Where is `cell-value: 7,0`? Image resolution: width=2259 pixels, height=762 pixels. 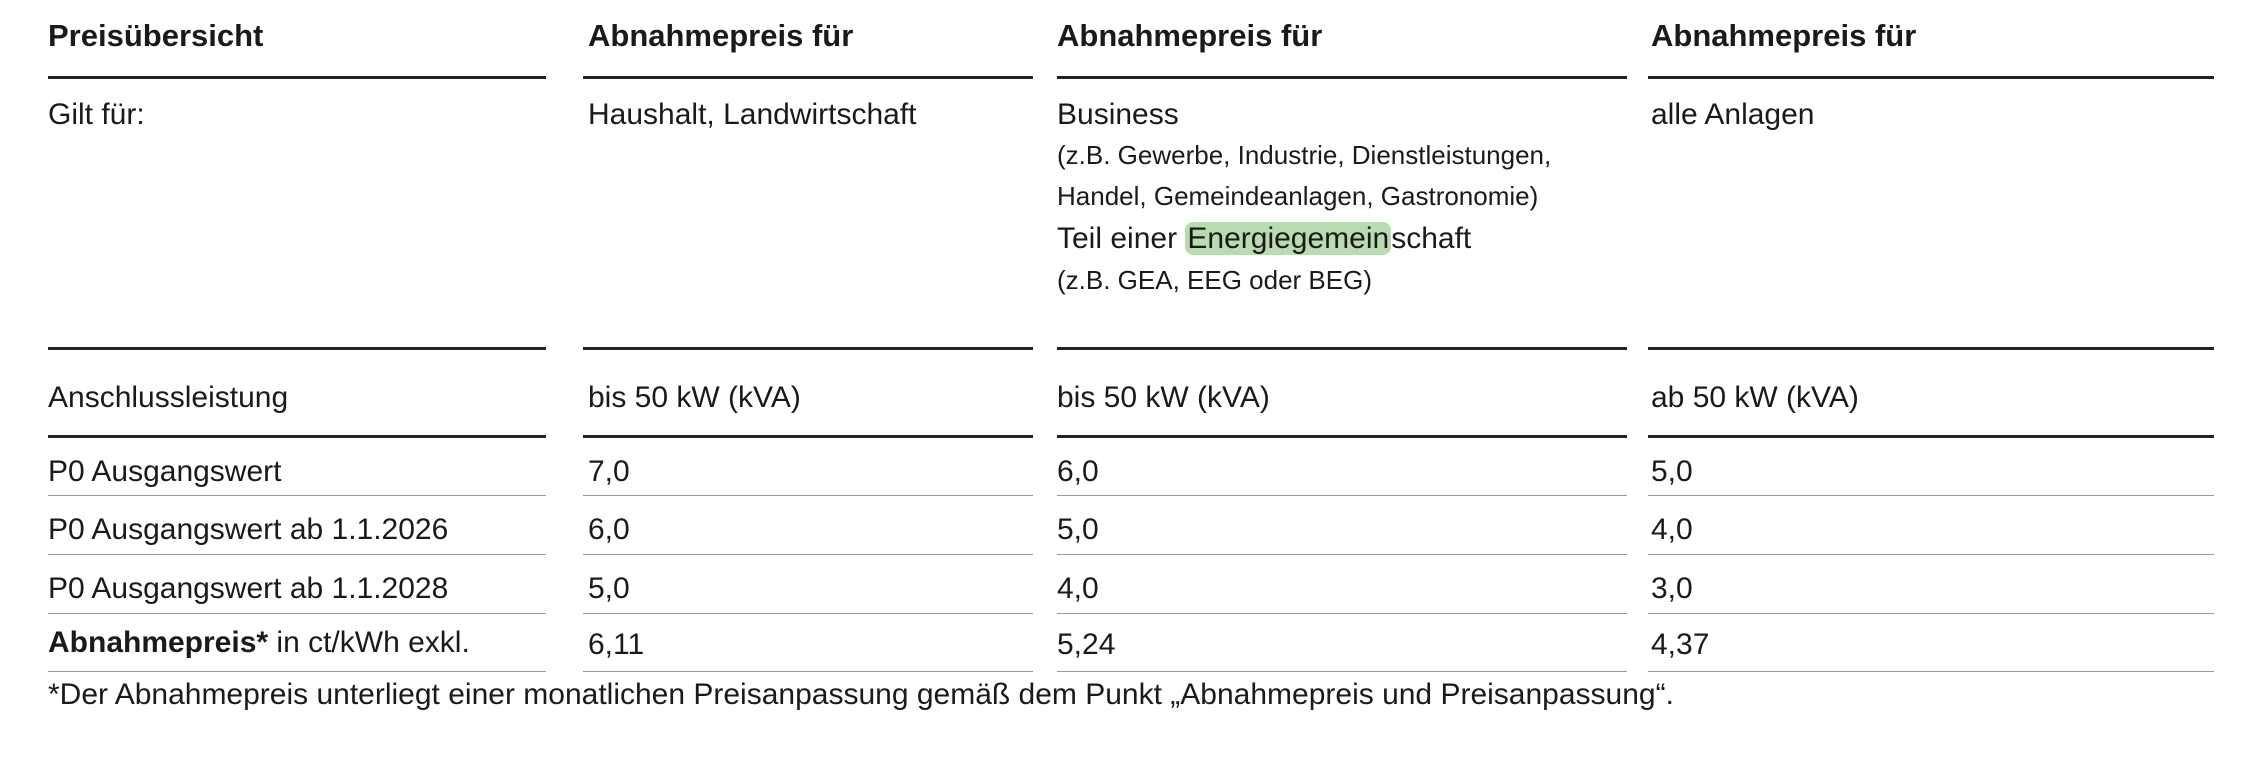
cell-value: 7,0 is located at coordinates (609, 471).